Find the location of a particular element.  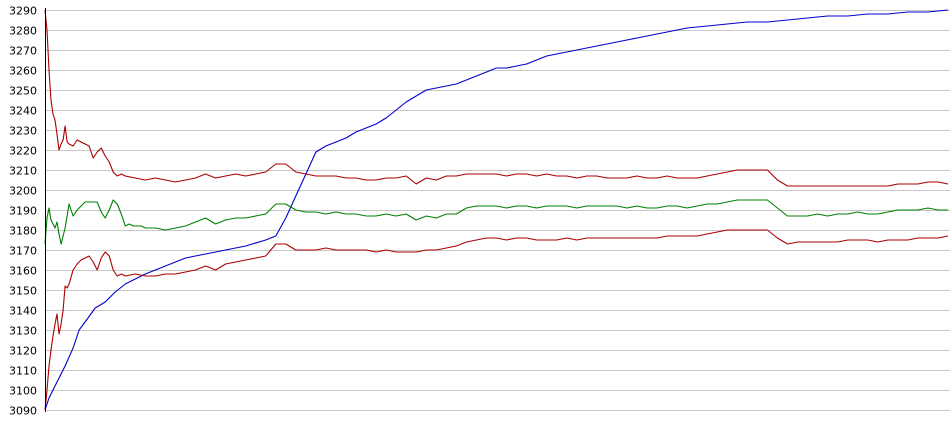

y-tick-label: 3210 is located at coordinates (23, 171).